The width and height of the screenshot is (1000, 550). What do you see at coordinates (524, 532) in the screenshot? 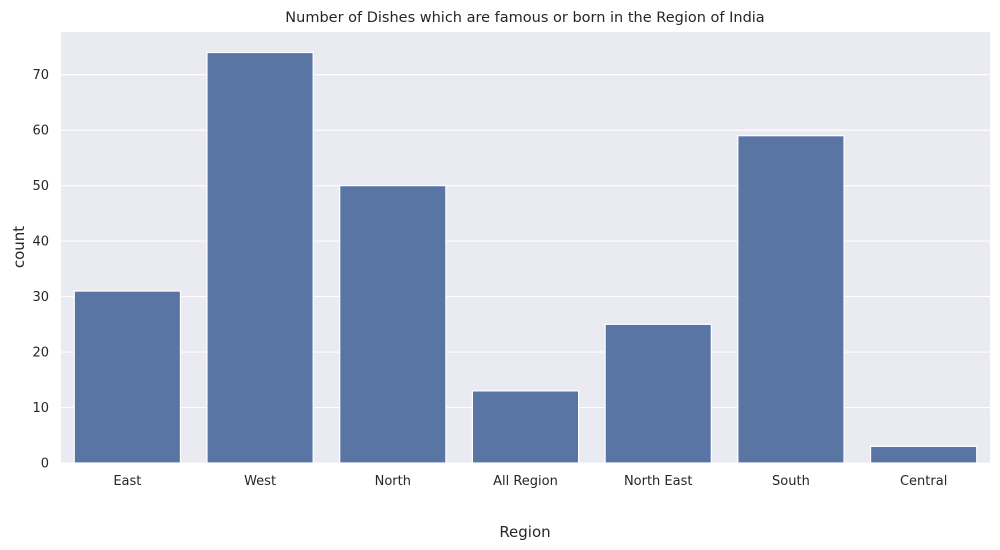
I see `x-axis-label: Region` at bounding box center [524, 532].